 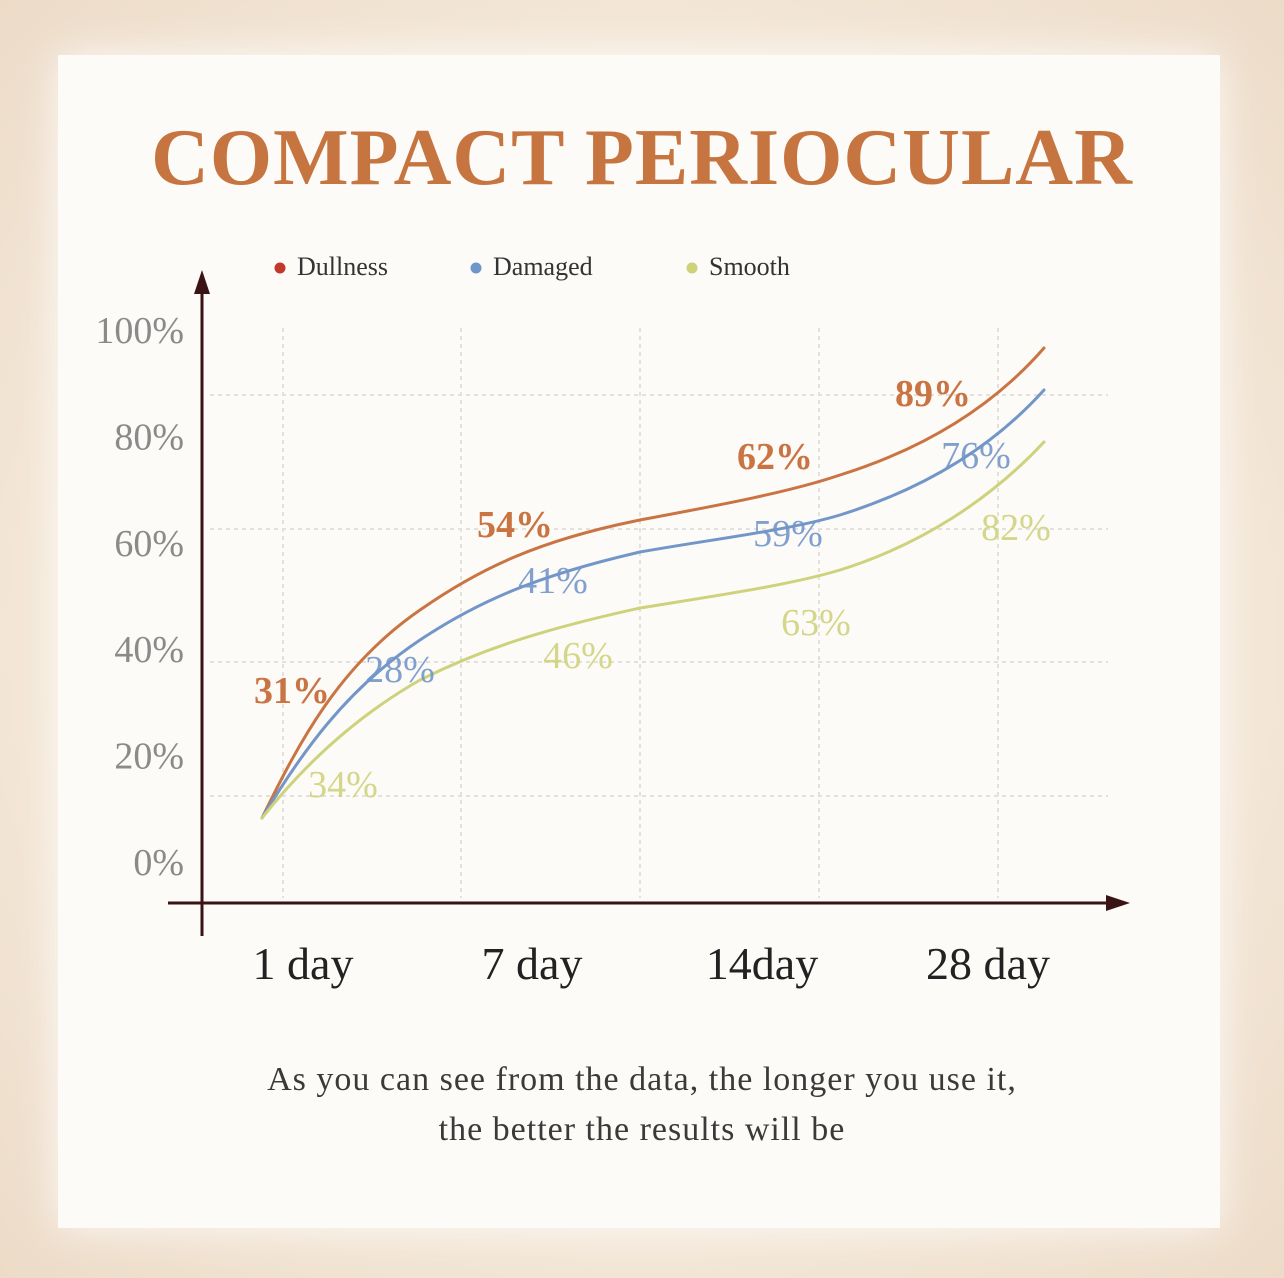 What do you see at coordinates (515, 525) in the screenshot?
I see `data-label-dullness: 54%` at bounding box center [515, 525].